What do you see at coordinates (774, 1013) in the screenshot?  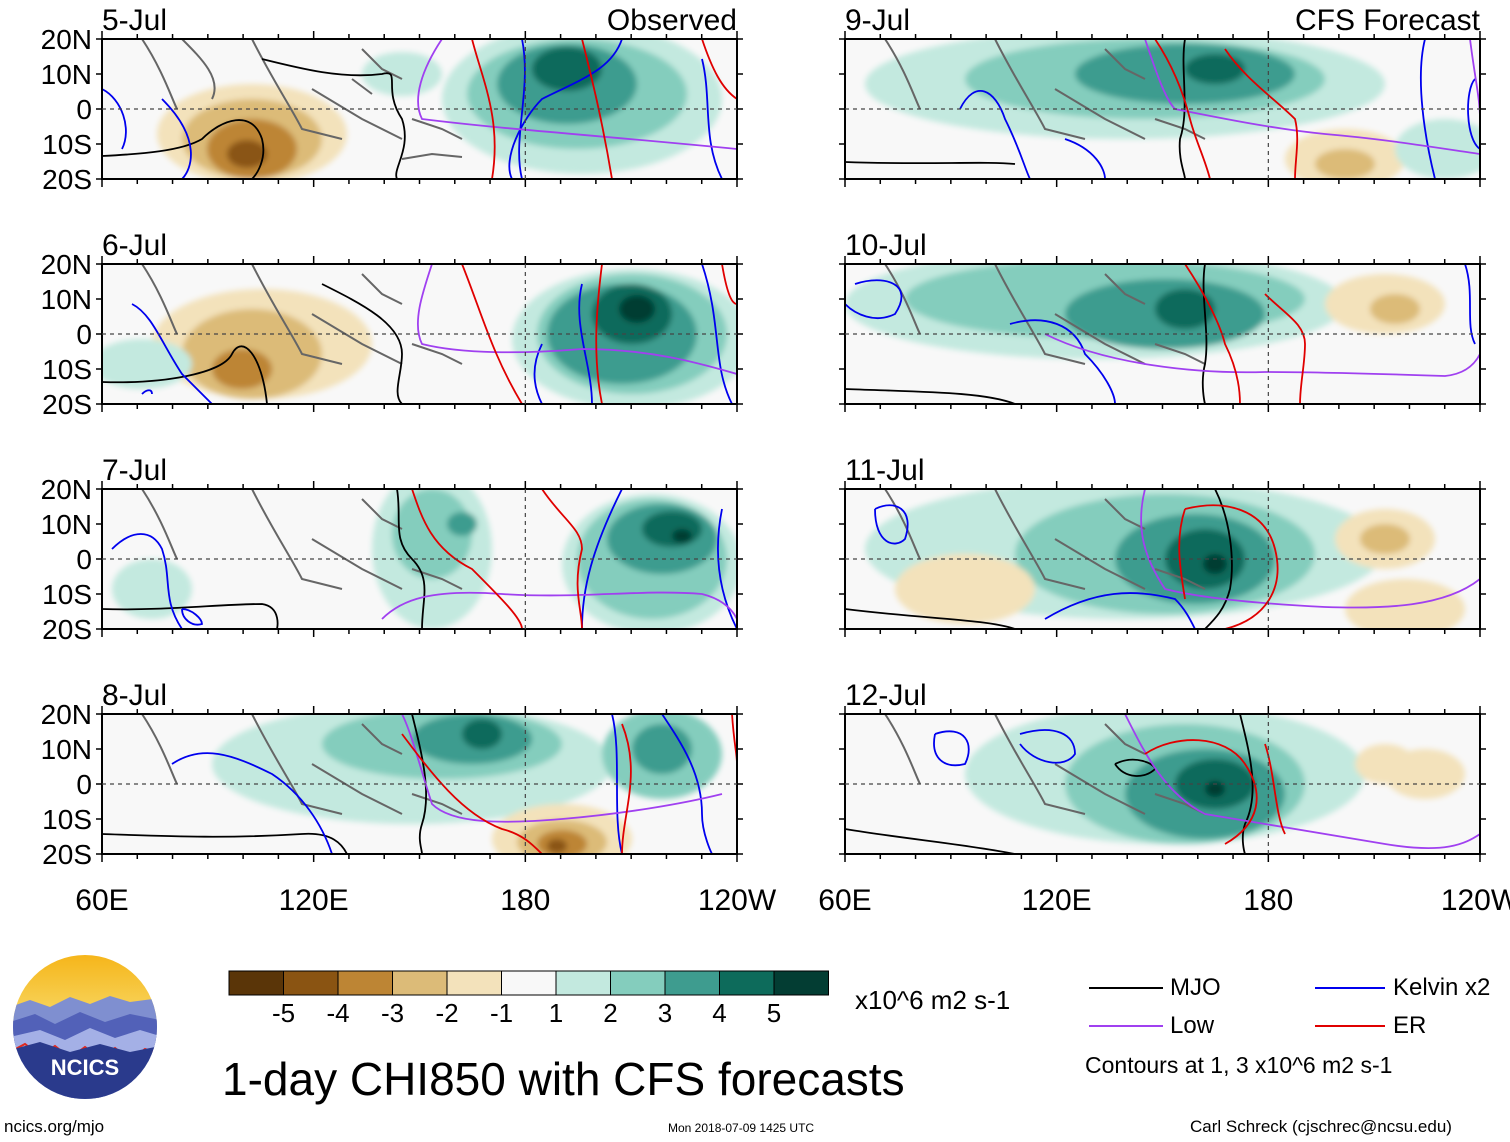 I see `colorbar-tick-label: 5` at bounding box center [774, 1013].